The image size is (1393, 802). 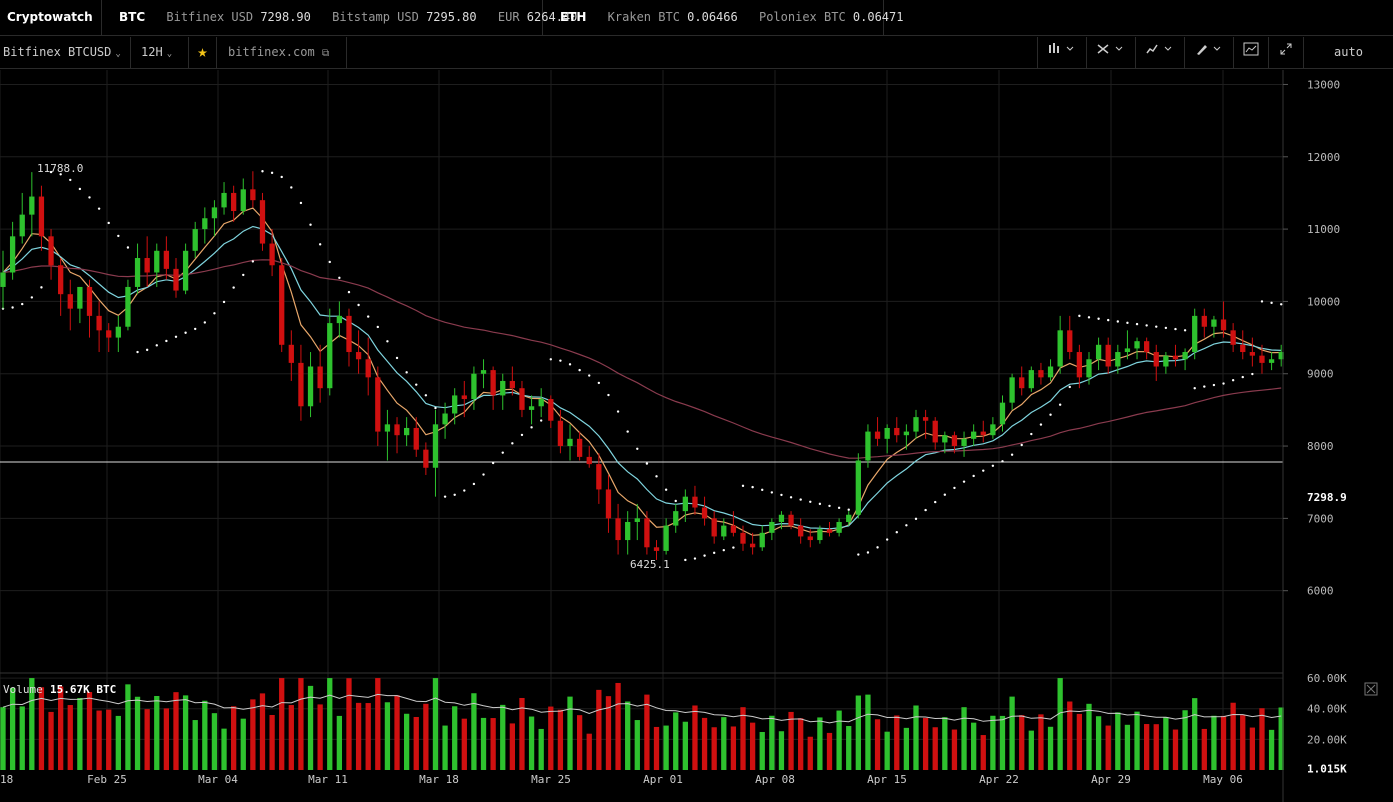 I want to click on ticker-item: Kraken BTC 0.06466, so click(x=672, y=17).